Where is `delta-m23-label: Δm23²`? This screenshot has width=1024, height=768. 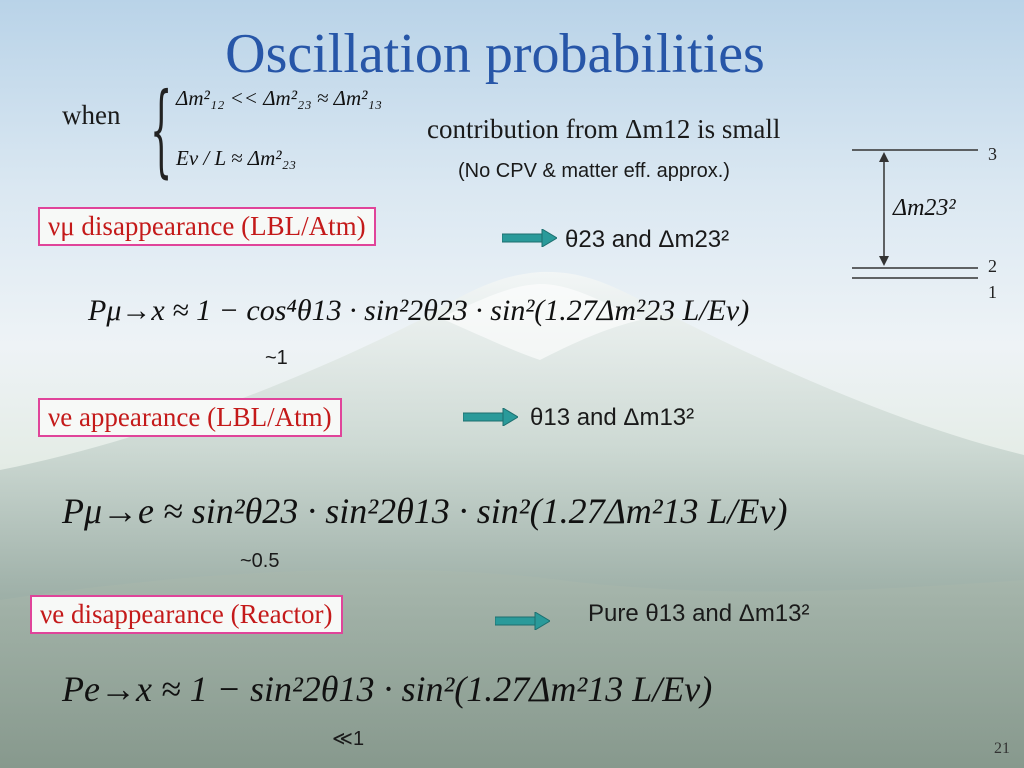
delta-m23-label: Δm23² is located at coordinates (924, 208).